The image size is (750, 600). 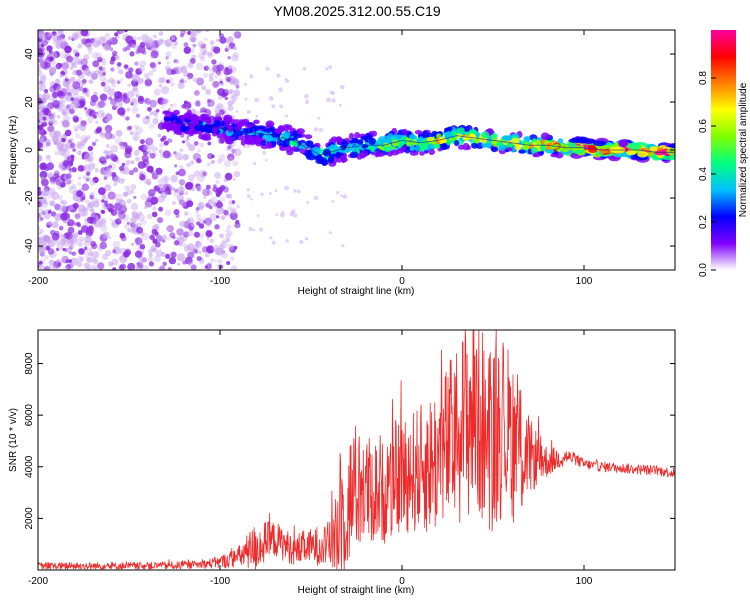 I want to click on y-tick-label: -40, so click(x=29, y=245).